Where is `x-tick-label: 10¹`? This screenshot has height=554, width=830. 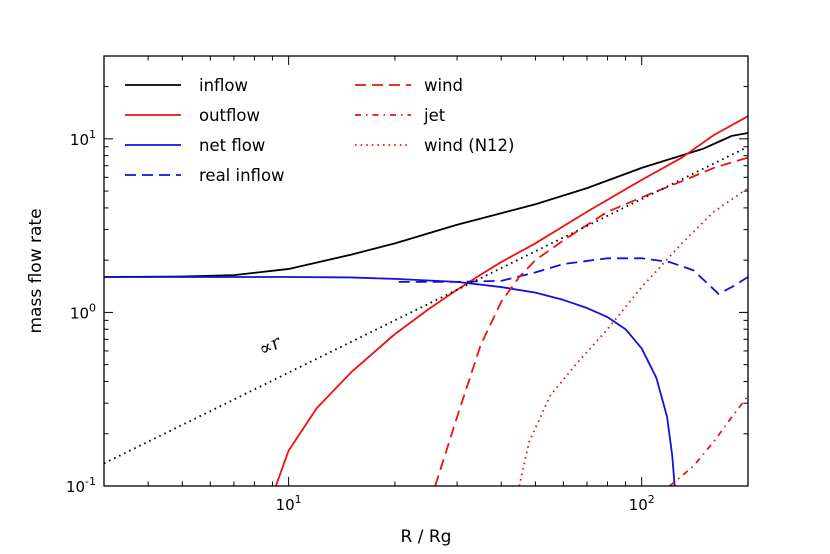 x-tick-label: 10¹ is located at coordinates (289, 503).